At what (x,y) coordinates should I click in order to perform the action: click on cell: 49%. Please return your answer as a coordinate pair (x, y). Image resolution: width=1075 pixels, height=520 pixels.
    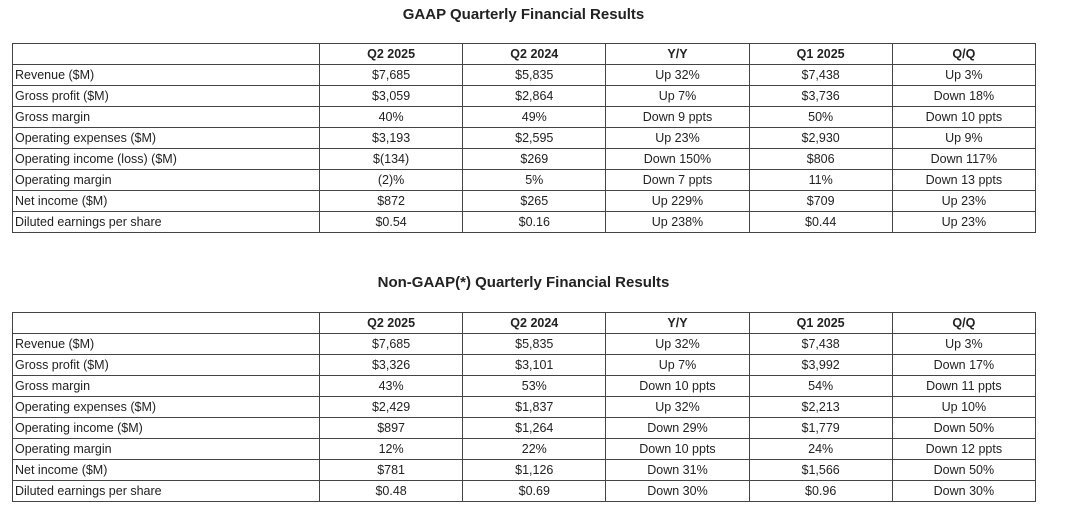
    Looking at the image, I should click on (534, 117).